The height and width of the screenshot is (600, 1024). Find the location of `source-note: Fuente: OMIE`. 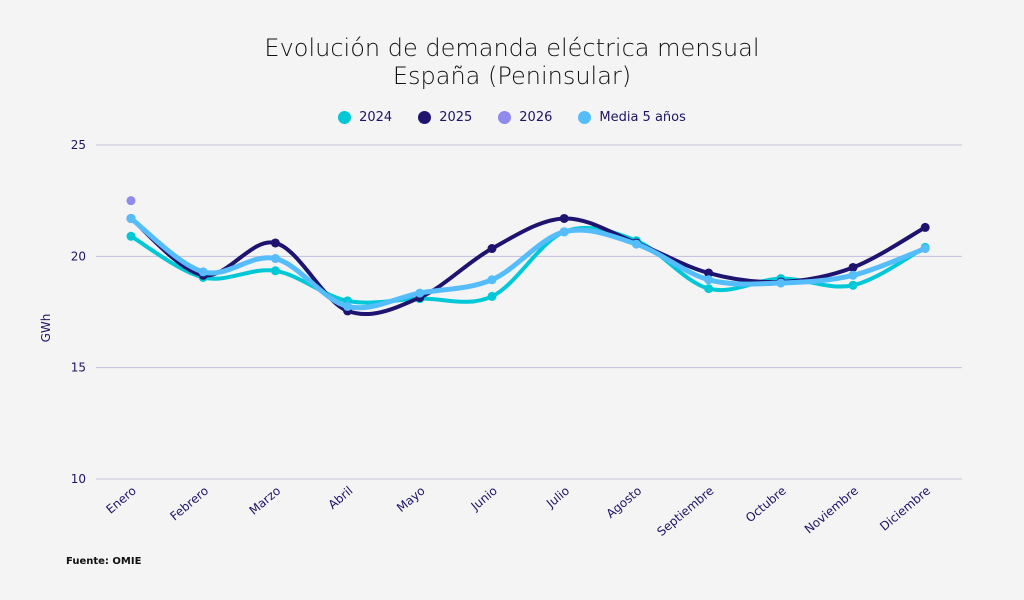

source-note: Fuente: OMIE is located at coordinates (104, 561).